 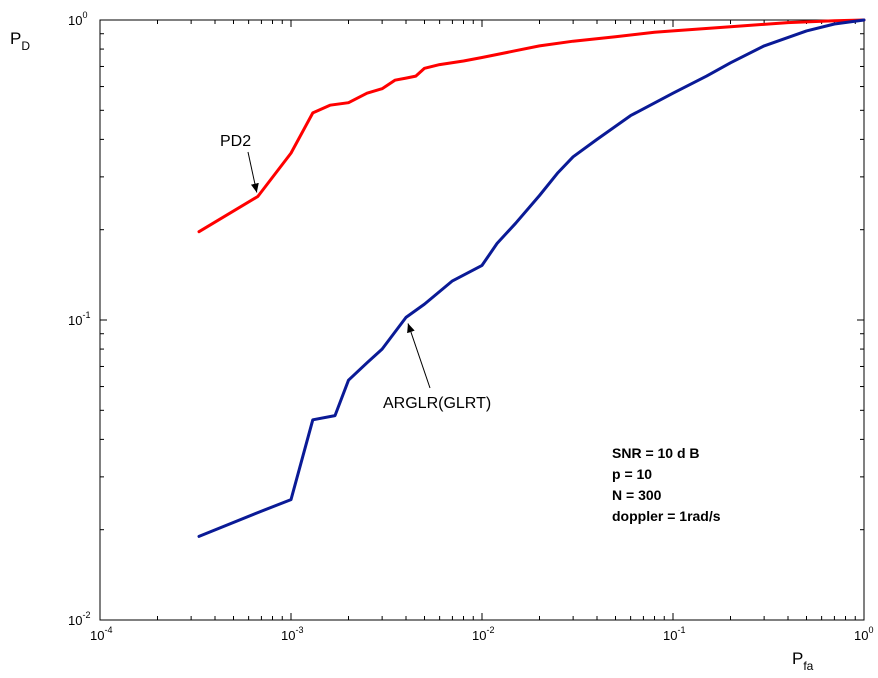 I want to click on x-axis-label: Pfa, so click(x=803, y=661).